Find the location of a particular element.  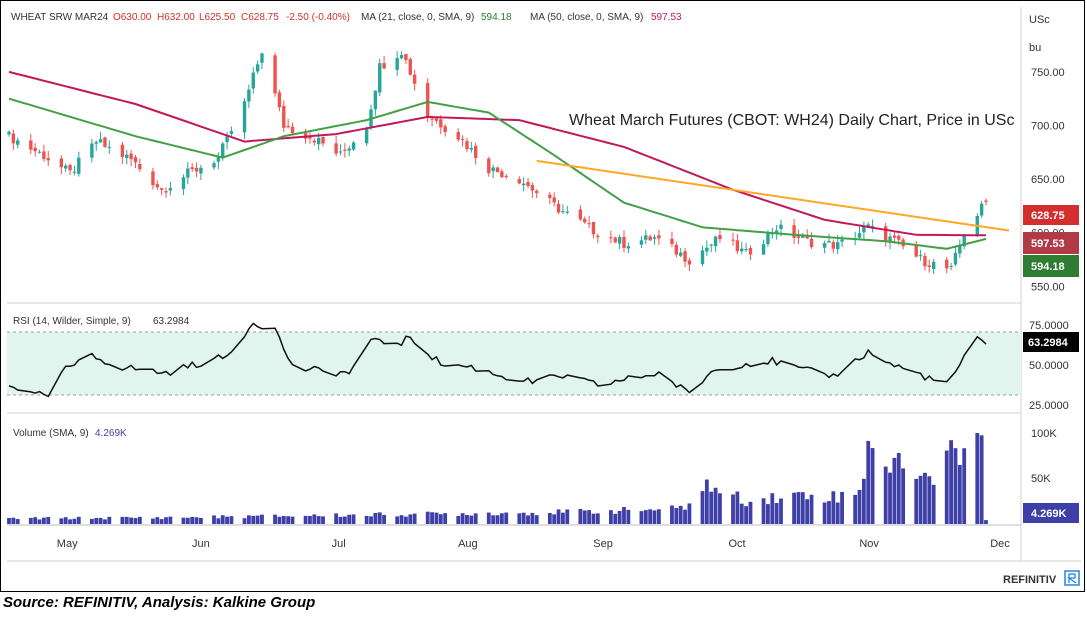

price-unit-bottom: bu is located at coordinates (1035, 48).